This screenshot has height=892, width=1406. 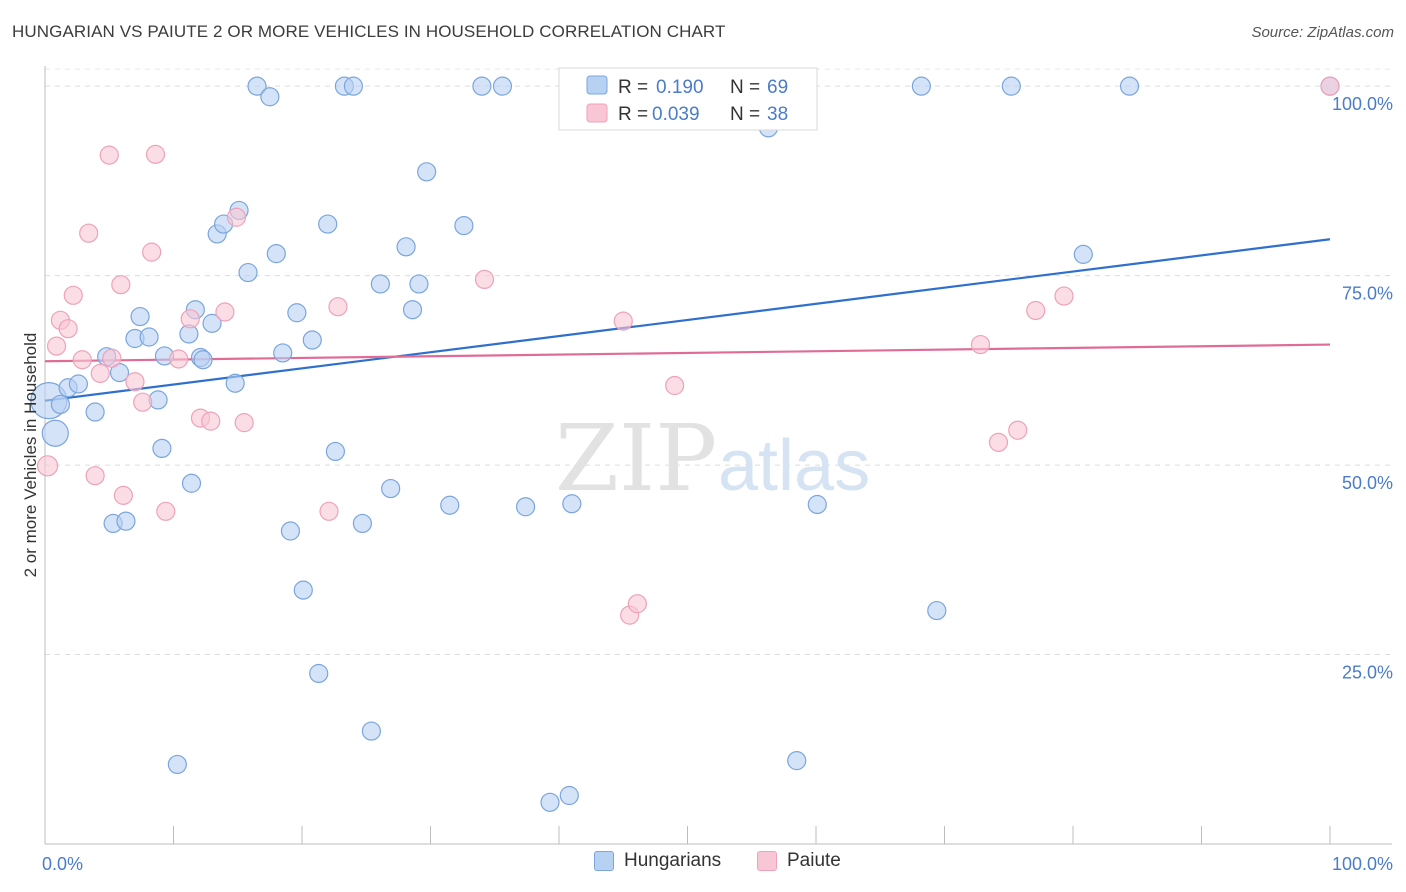 I want to click on watermark-atlas: atlas, so click(x=794, y=466).